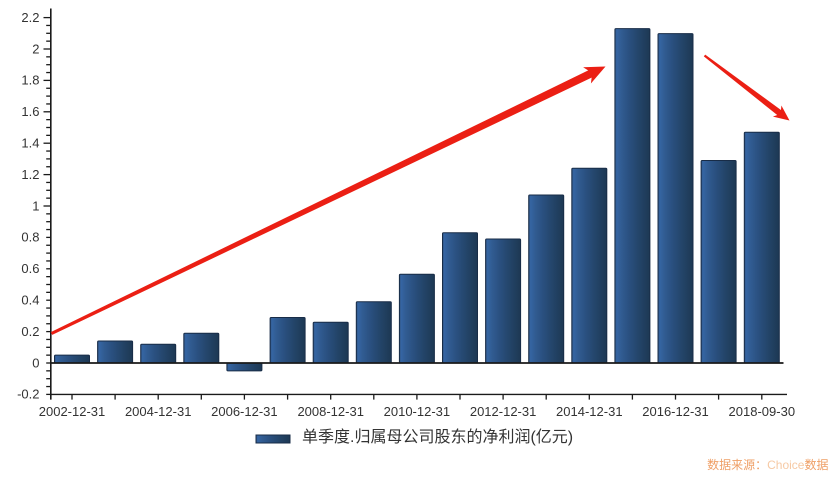 The image size is (831, 479). What do you see at coordinates (72, 411) in the screenshot?
I see `svg-text: 2002-12-31` at bounding box center [72, 411].